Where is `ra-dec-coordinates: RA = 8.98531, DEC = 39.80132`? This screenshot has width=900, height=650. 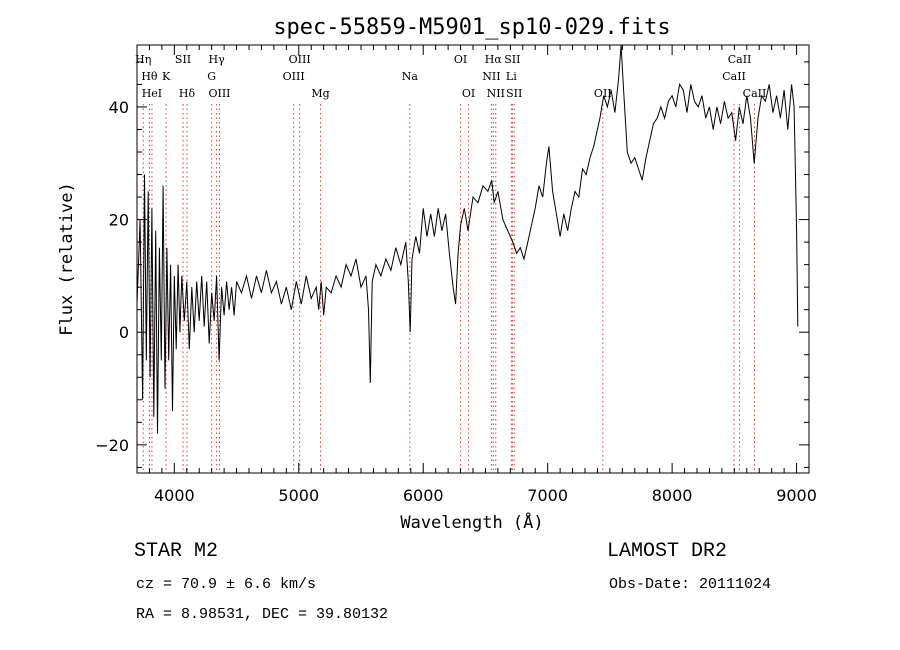
ra-dec-coordinates: RA = 8.98531, DEC = 39.80132 is located at coordinates (262, 614).